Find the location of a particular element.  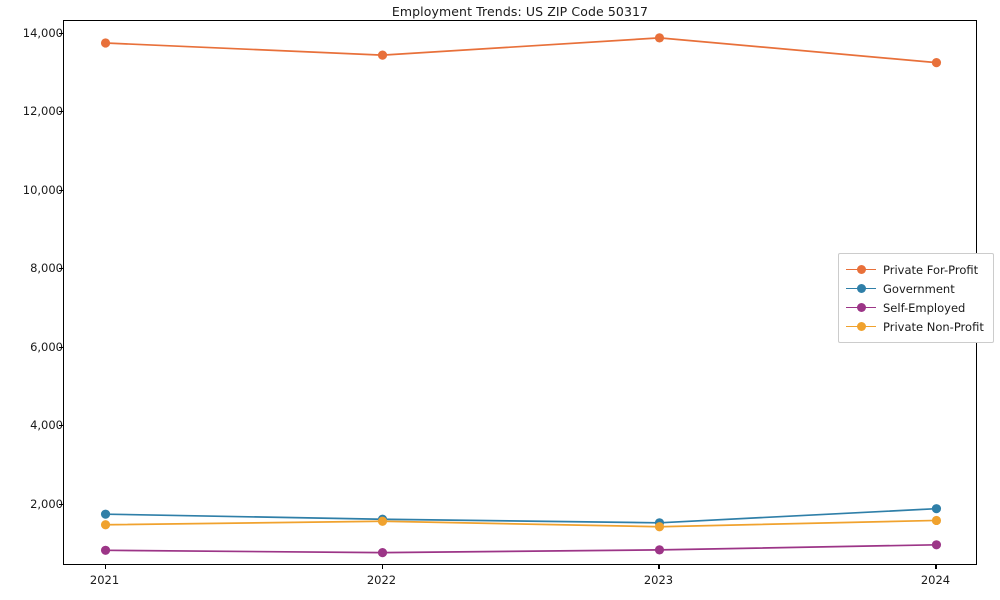

series-government is located at coordinates (521, 516).